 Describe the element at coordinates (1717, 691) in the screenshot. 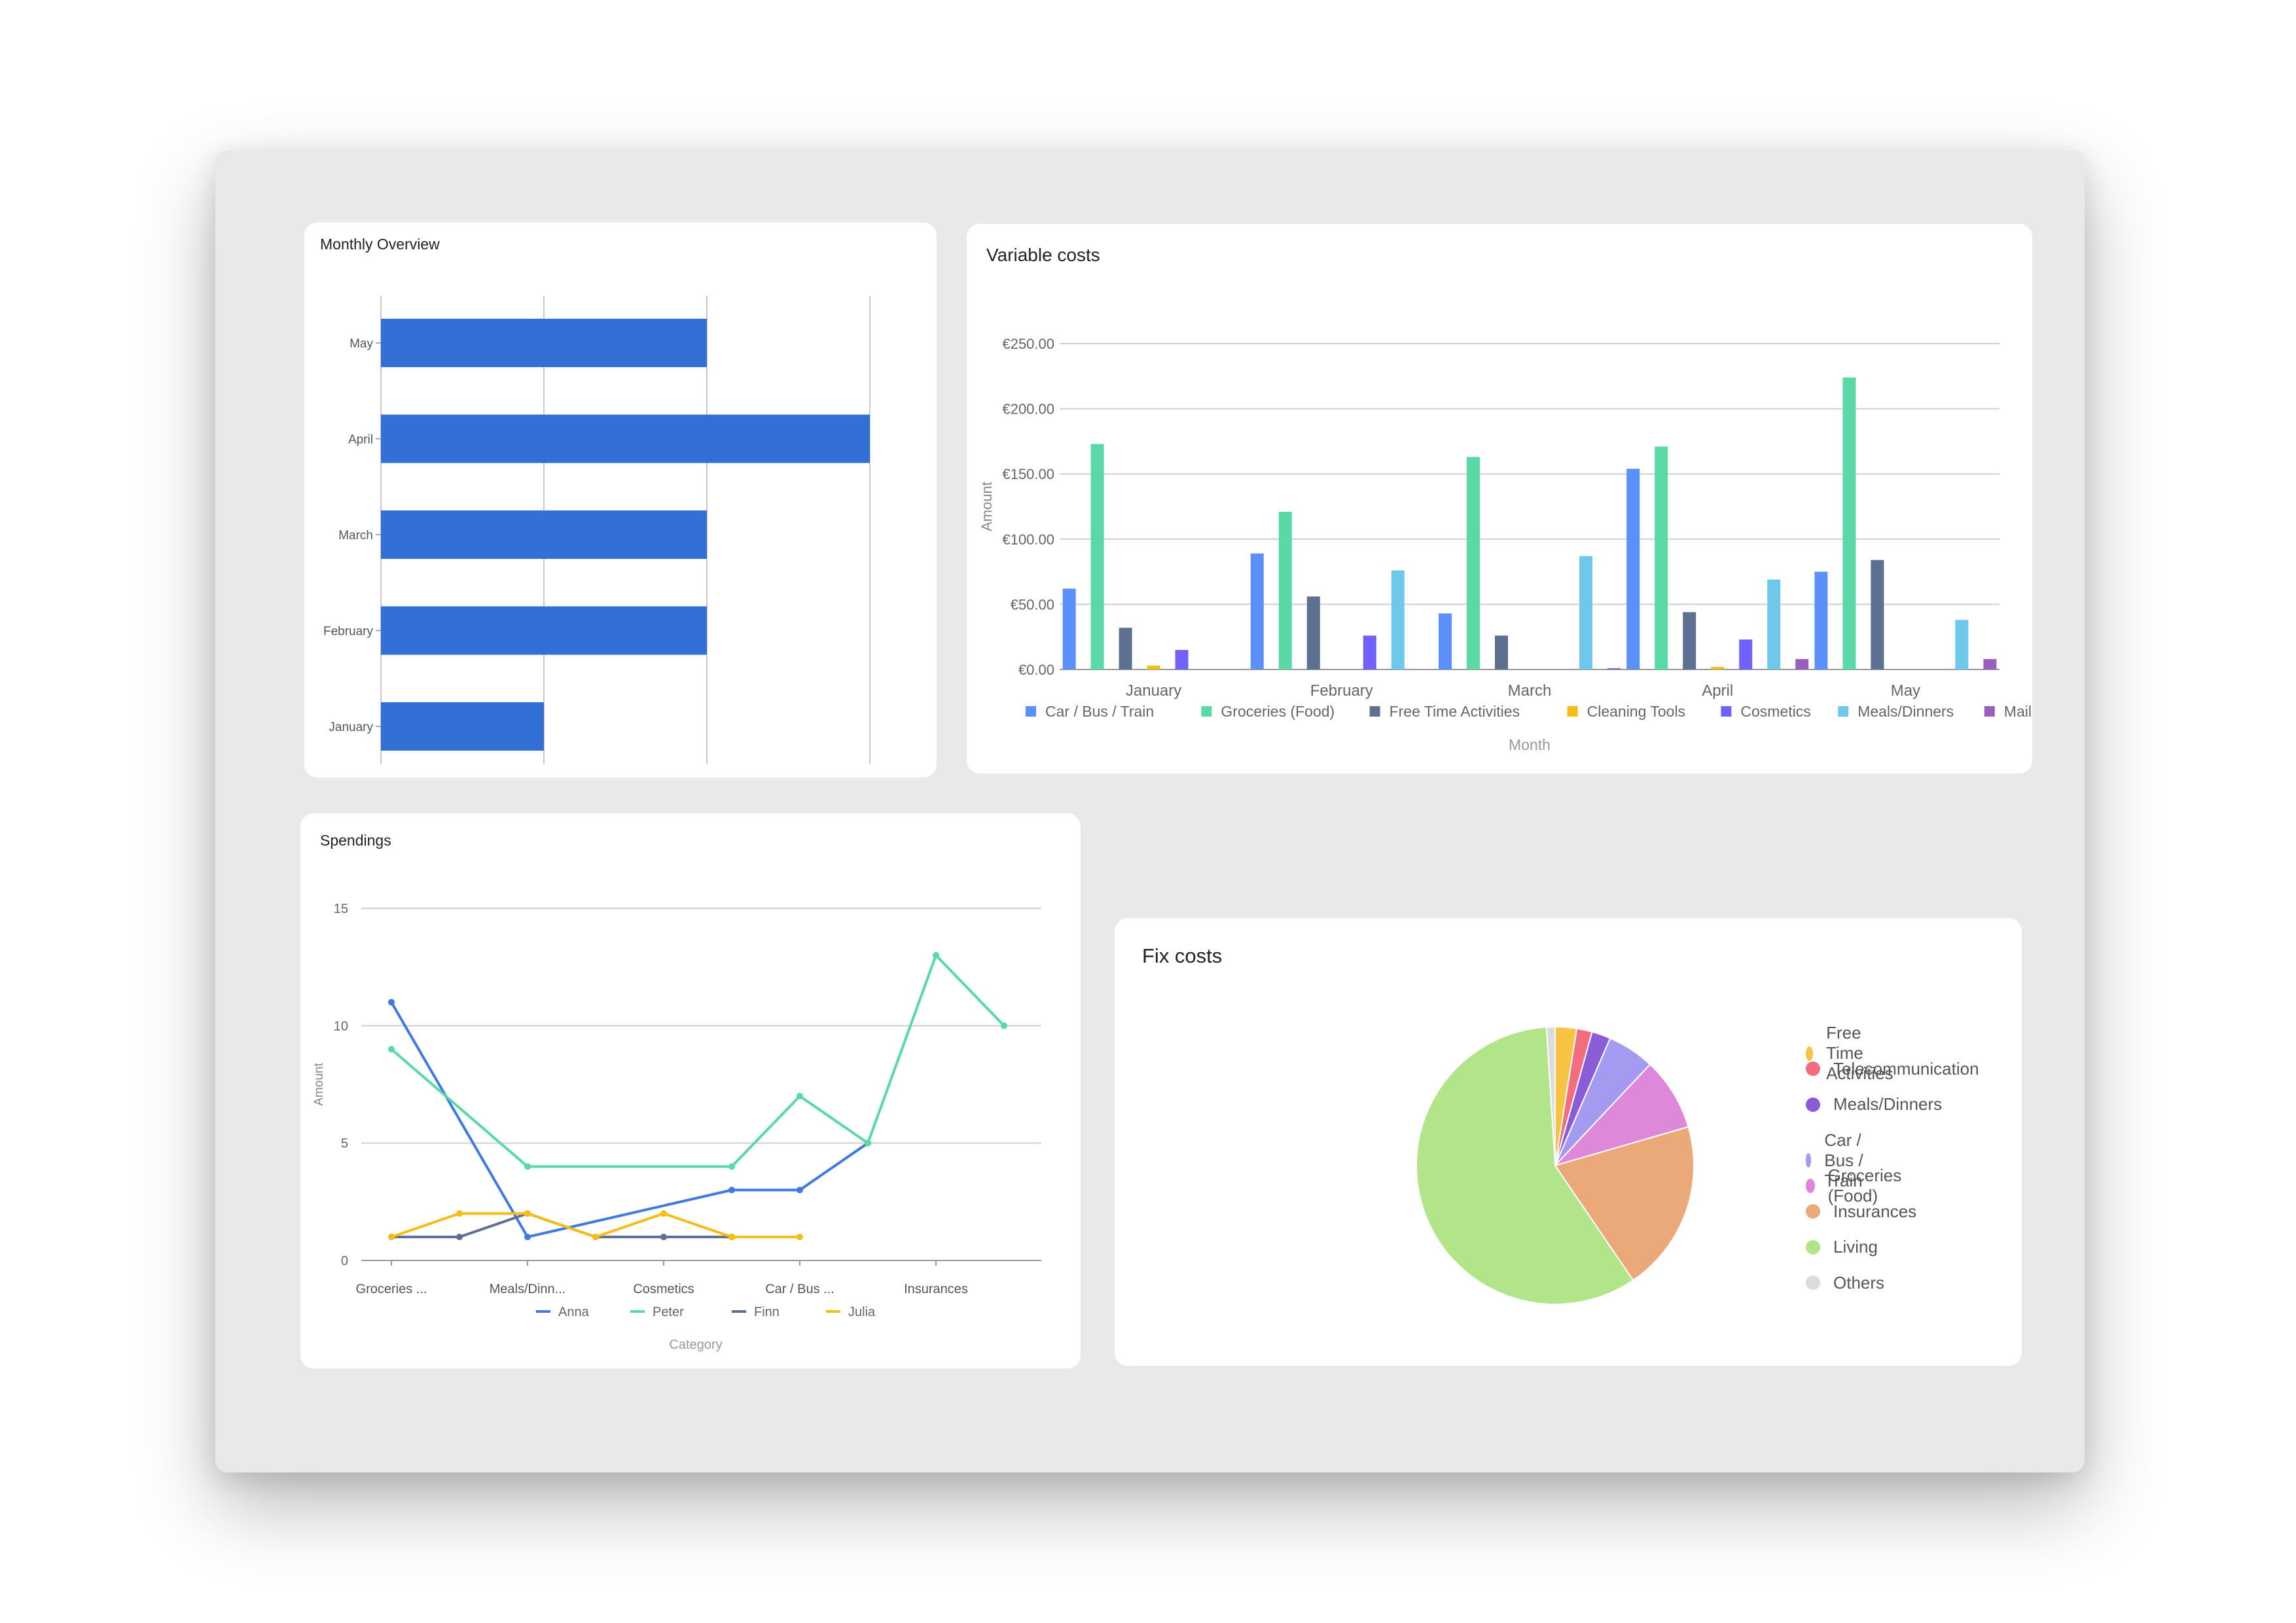

I see `x-tick-label: April` at that location.